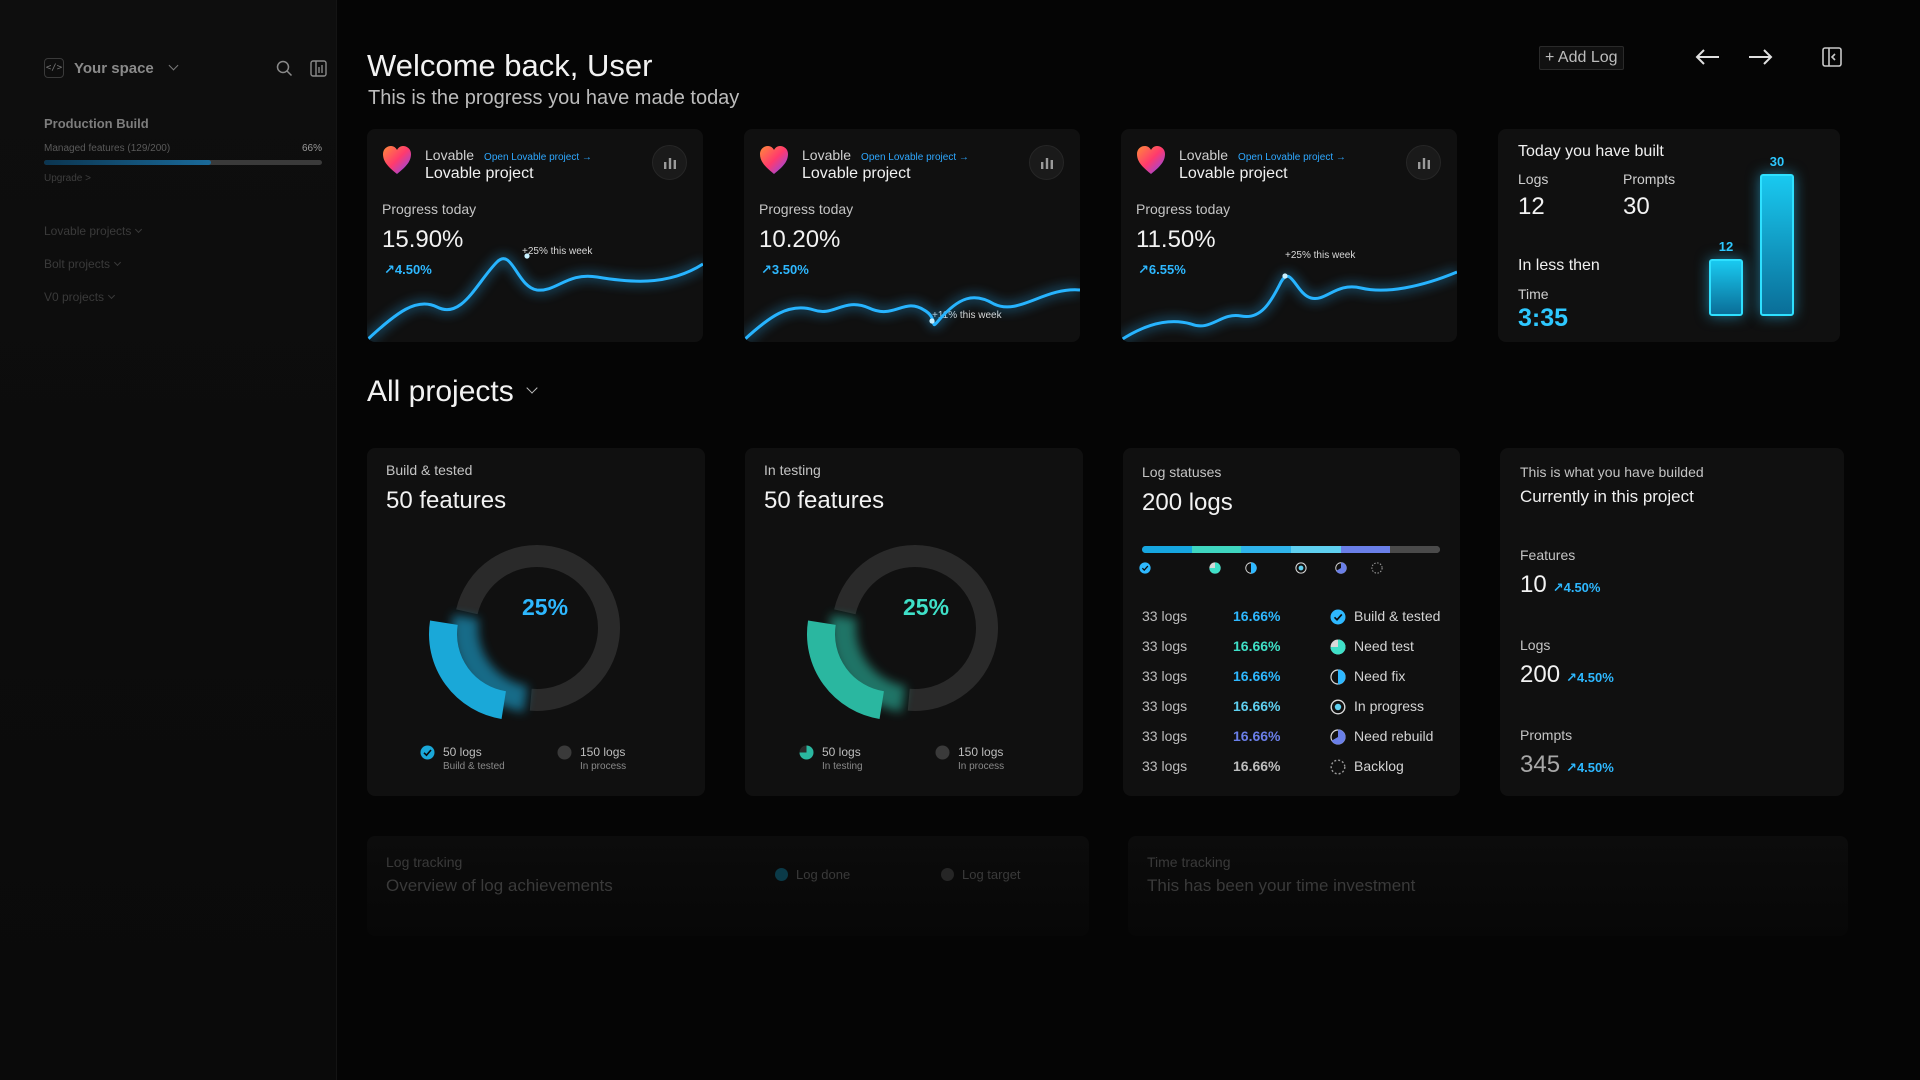 The width and height of the screenshot is (1920, 1080). I want to click on progress-delta: ↗3.50%, so click(785, 269).